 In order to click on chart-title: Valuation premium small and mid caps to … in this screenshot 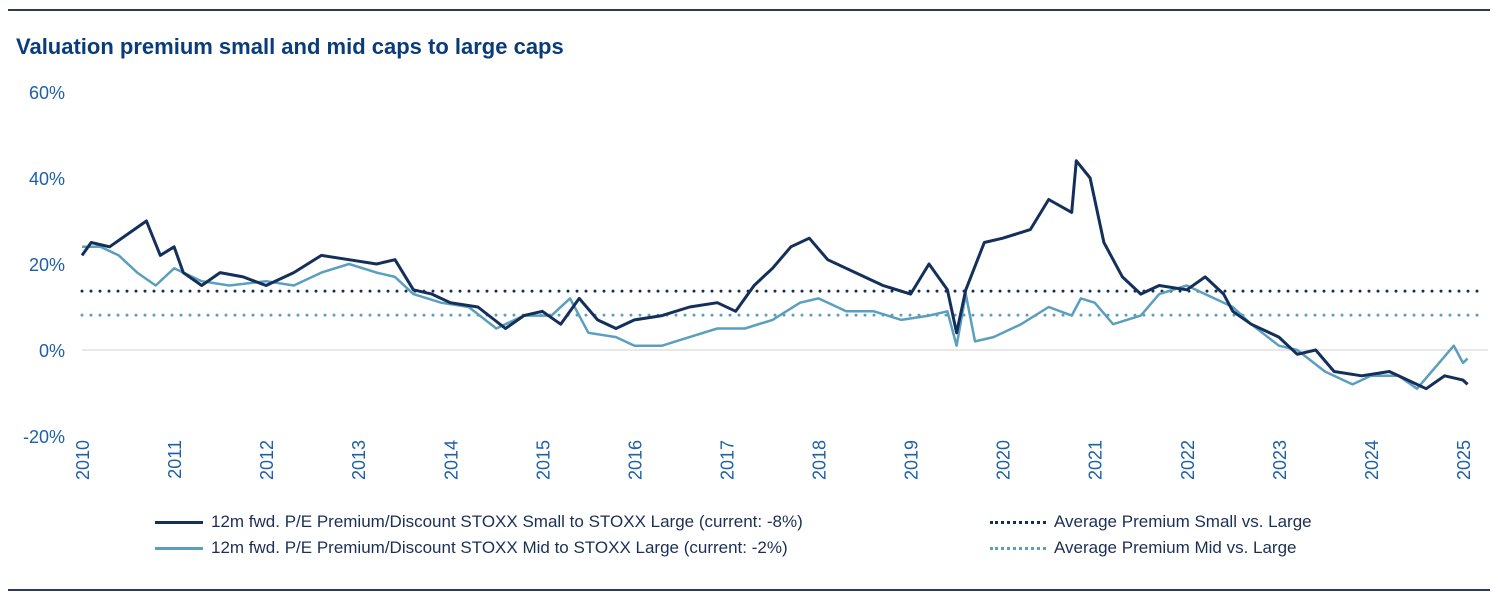, I will do `click(290, 46)`.